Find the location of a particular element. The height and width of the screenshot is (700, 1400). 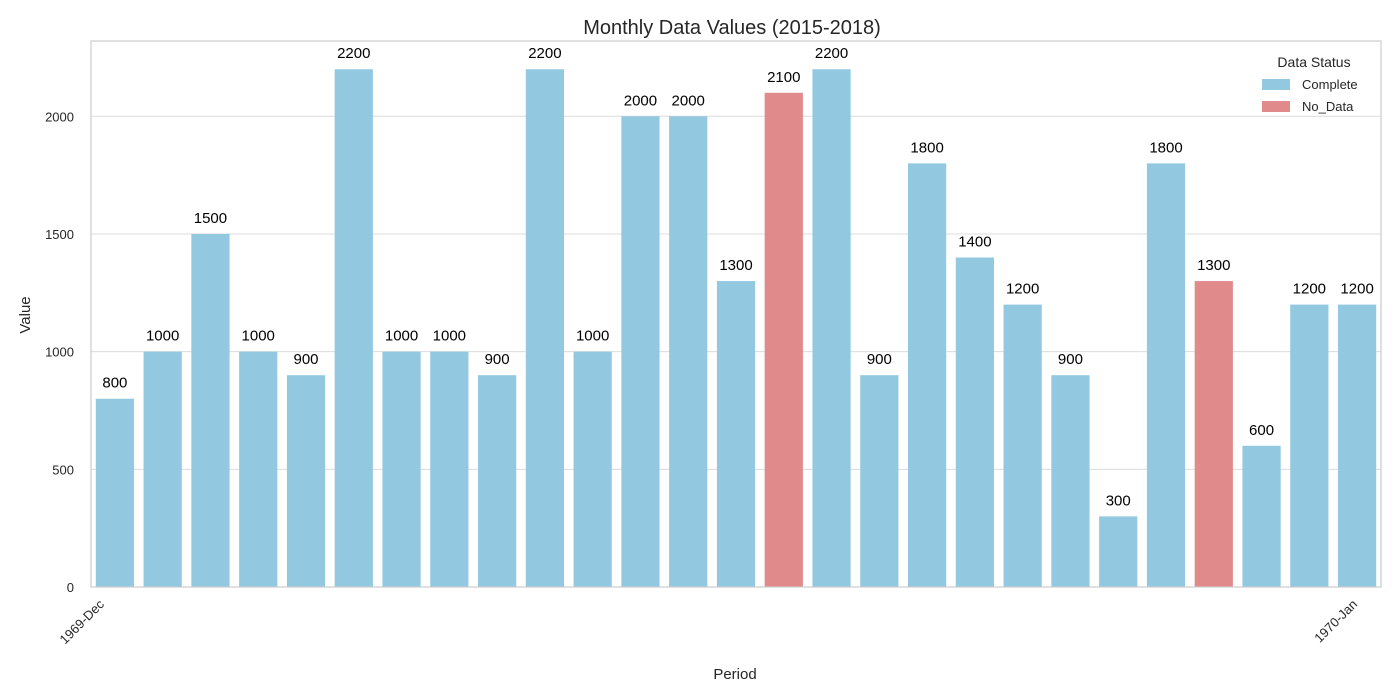

y-tick-label: 500 is located at coordinates (63, 469).